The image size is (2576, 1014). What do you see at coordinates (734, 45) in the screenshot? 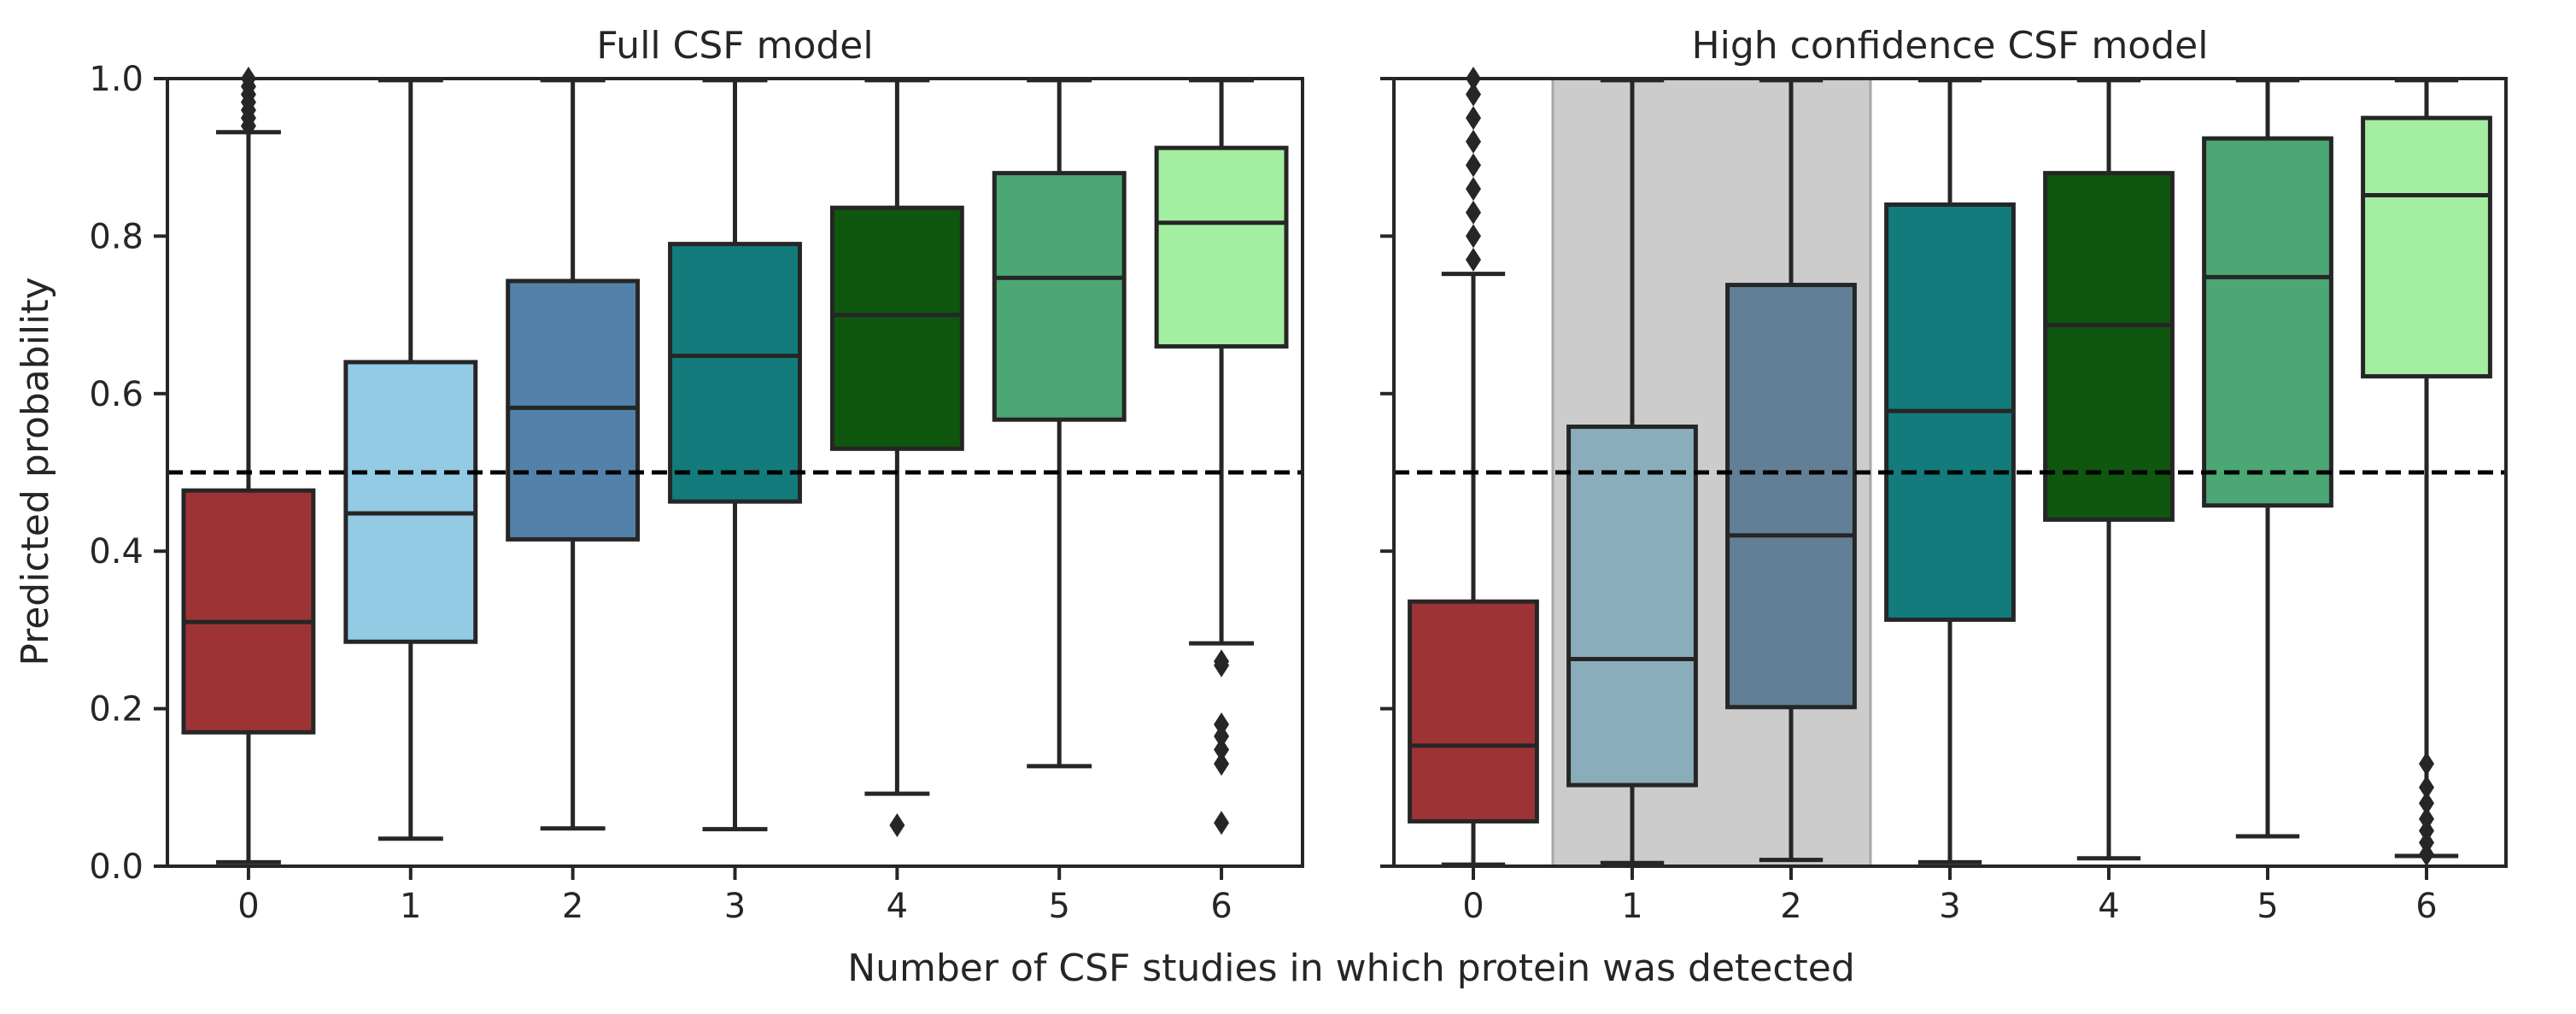
I see `panel-title: Full CSF model` at bounding box center [734, 45].